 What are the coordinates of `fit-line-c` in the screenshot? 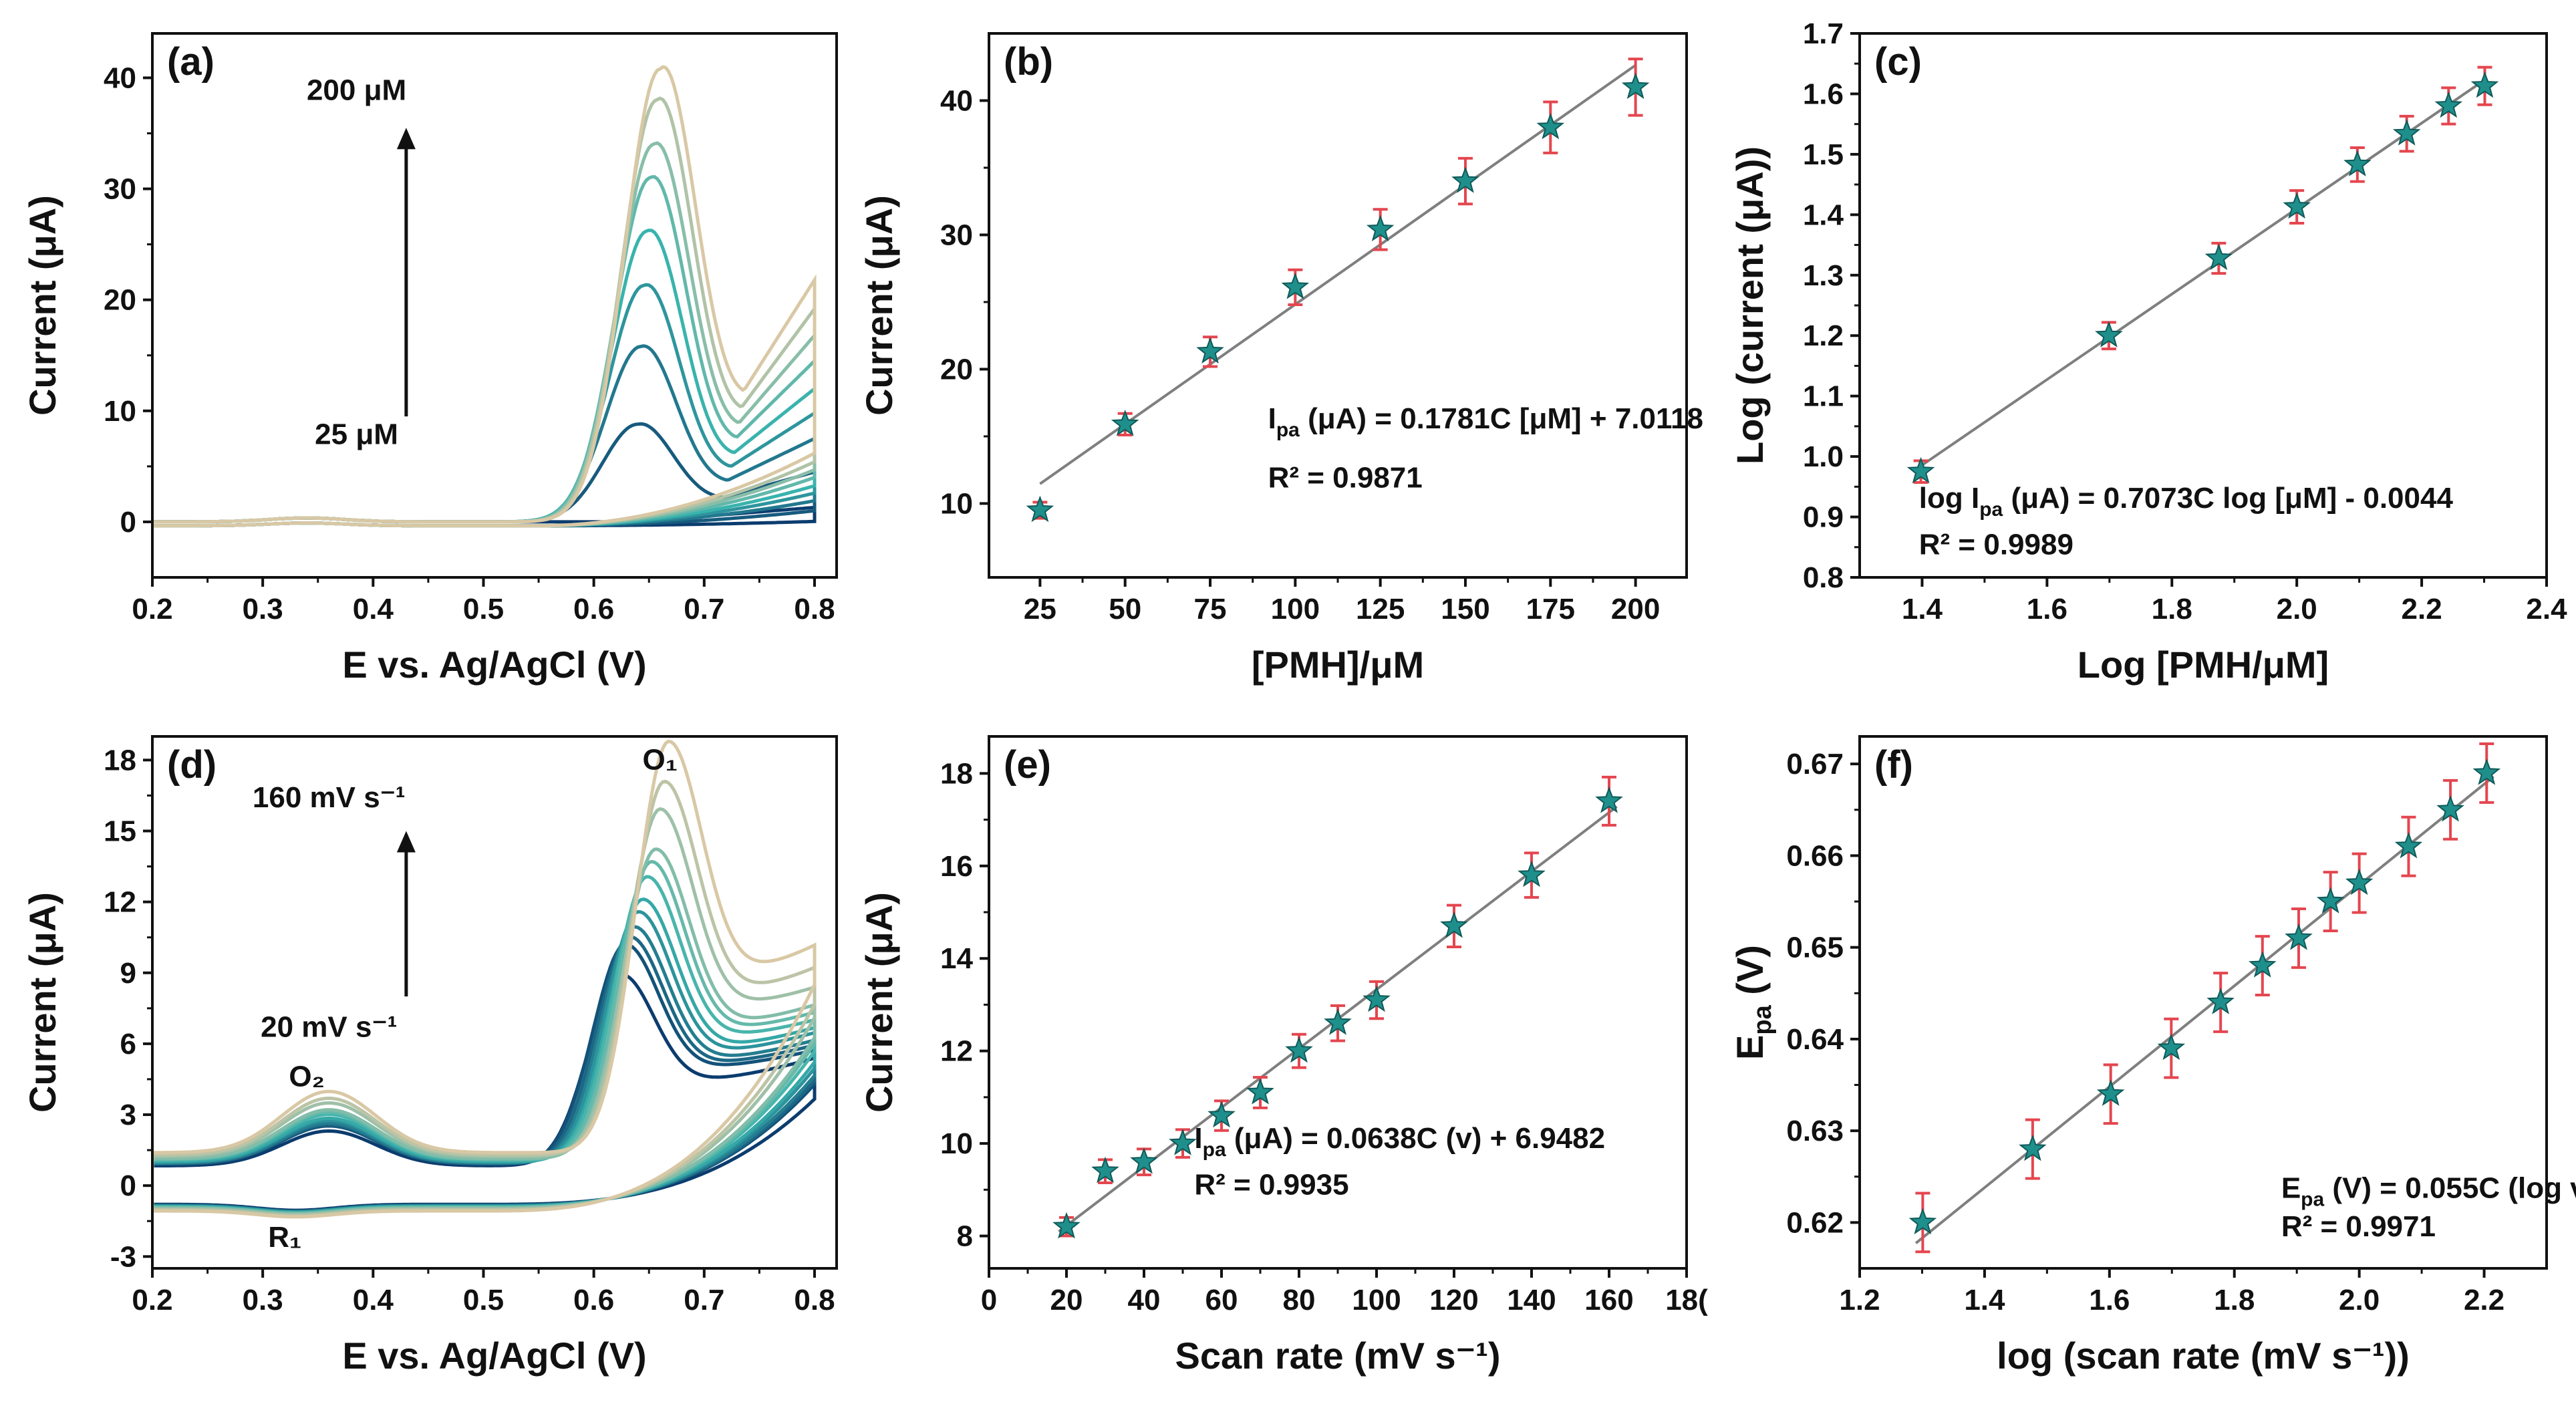 It's located at (2203, 272).